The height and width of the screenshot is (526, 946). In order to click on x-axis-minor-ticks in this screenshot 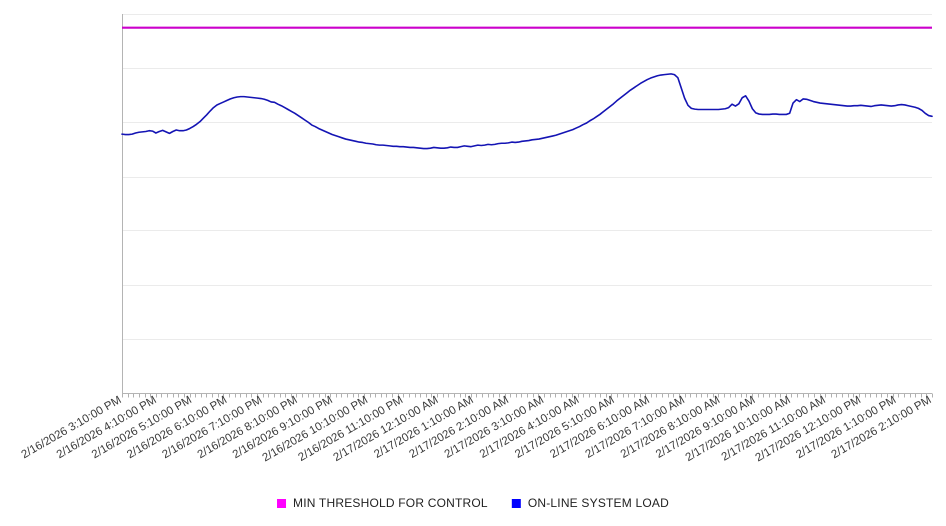, I will do `click(527, 395)`.